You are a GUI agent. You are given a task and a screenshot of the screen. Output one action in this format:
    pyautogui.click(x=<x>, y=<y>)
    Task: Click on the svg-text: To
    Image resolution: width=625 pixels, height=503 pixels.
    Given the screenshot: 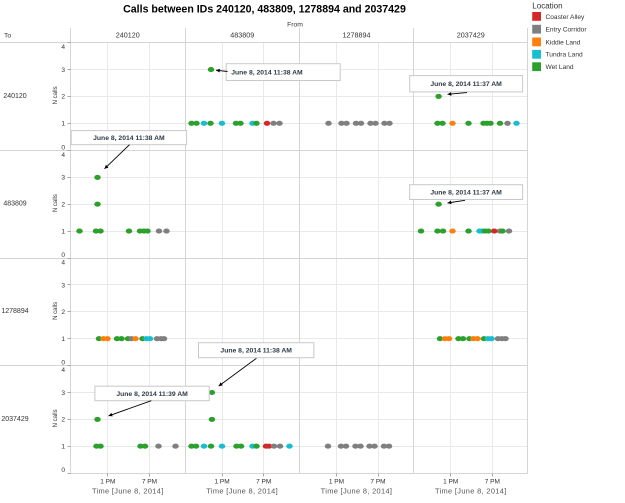 What is the action you would take?
    pyautogui.click(x=7, y=36)
    